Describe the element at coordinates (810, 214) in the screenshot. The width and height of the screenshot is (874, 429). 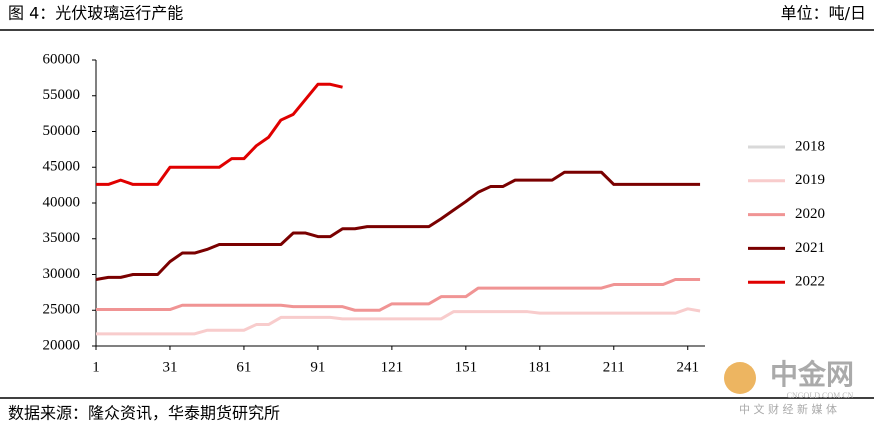
I see `legend-label: 2020` at that location.